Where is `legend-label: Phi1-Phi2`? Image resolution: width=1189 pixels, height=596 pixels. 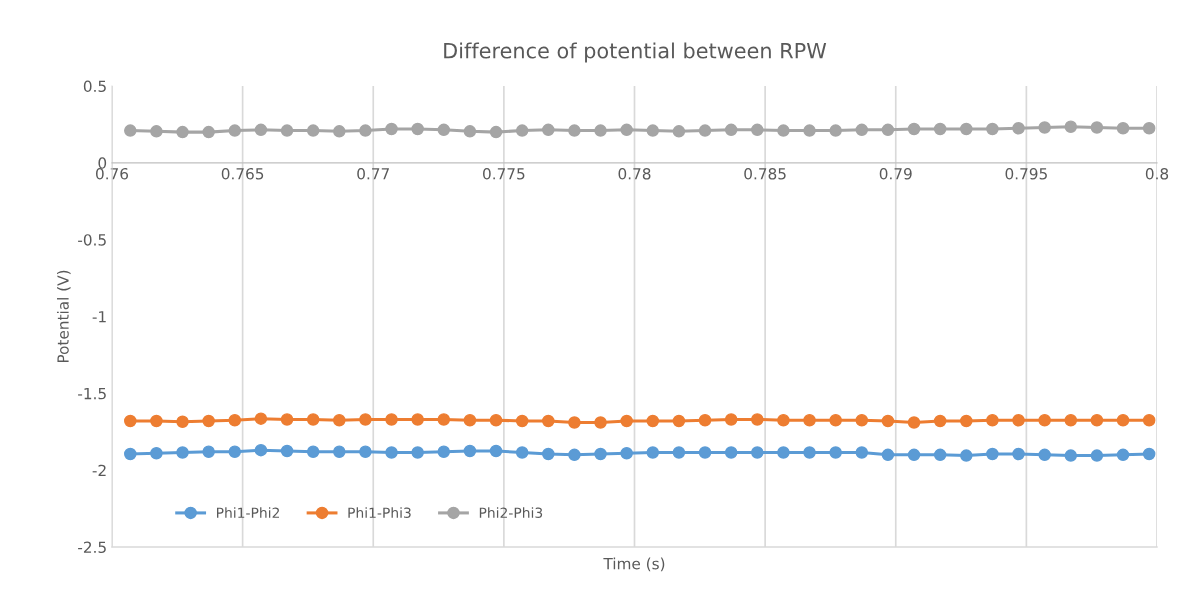
legend-label: Phi1-Phi2 is located at coordinates (248, 512).